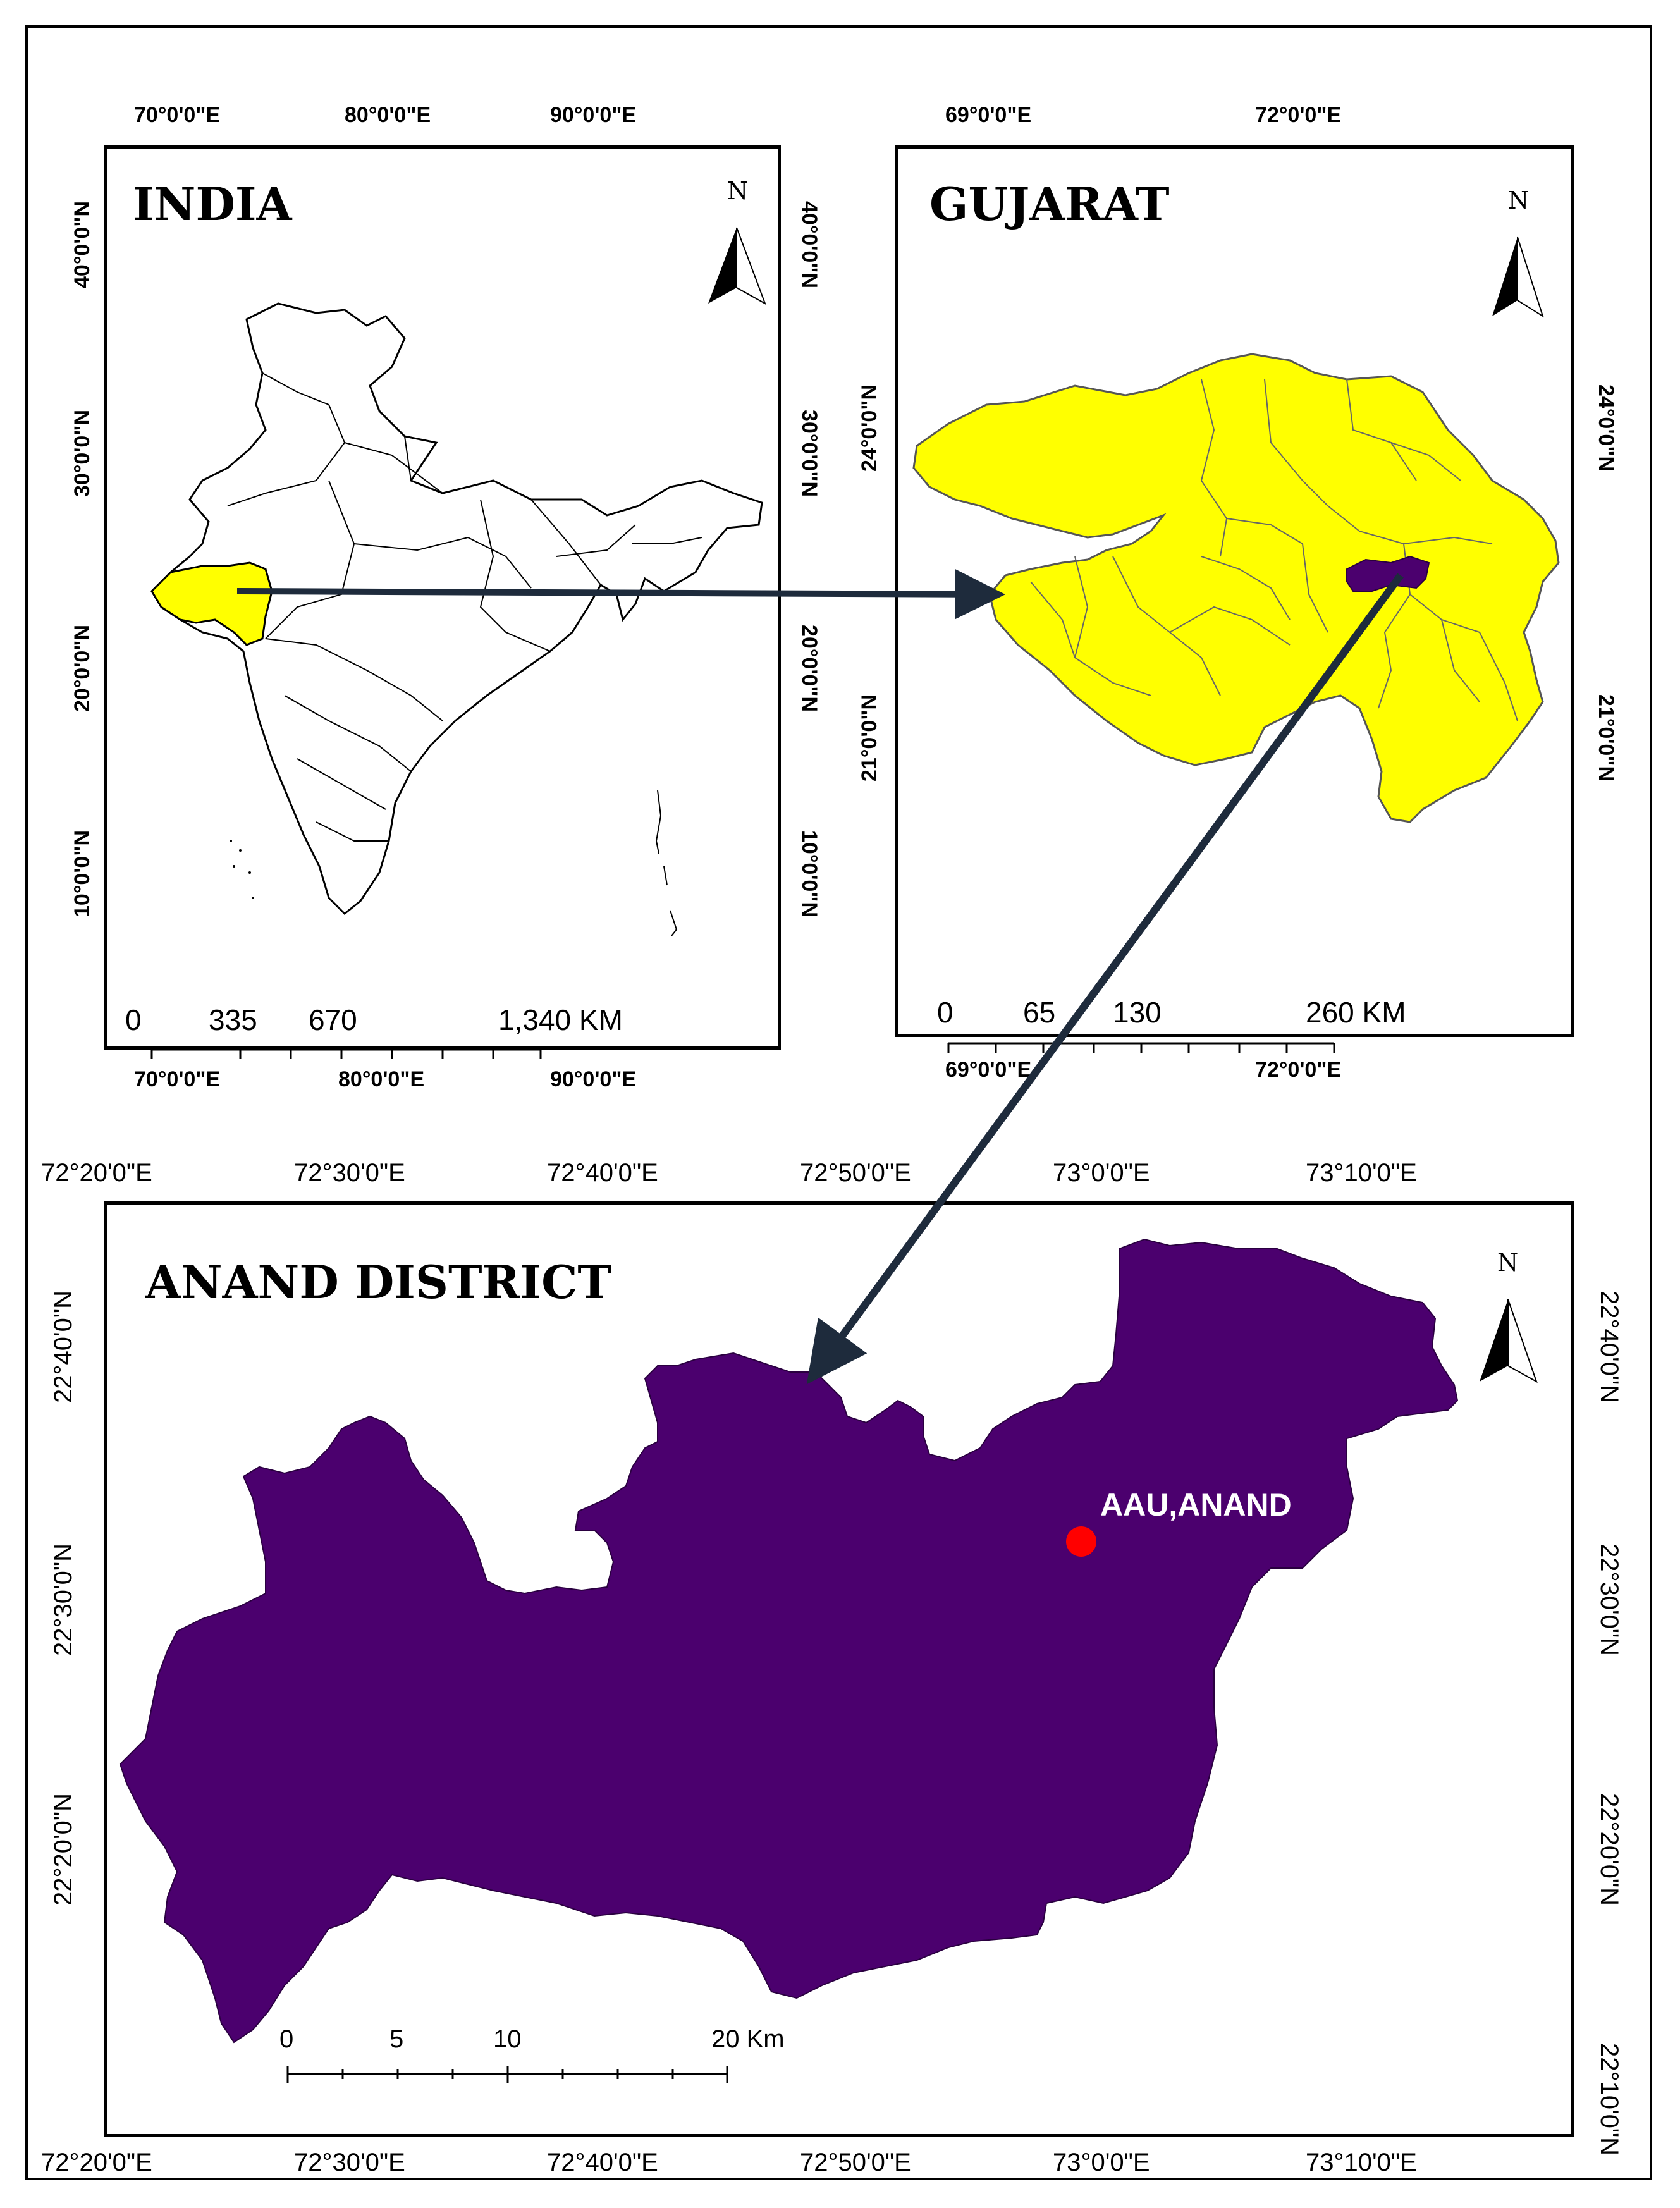 The width and height of the screenshot is (1680, 2208). Describe the element at coordinates (602, 2162) in the screenshot. I see `anand-bottom-tick: 72°40'0"E` at that location.